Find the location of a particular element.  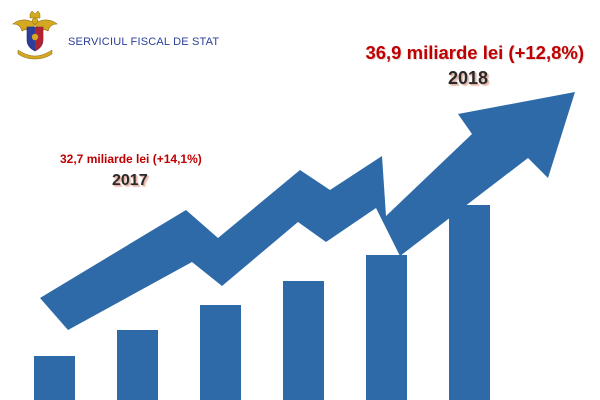

year-2017-label: 2017 is located at coordinates (130, 180).